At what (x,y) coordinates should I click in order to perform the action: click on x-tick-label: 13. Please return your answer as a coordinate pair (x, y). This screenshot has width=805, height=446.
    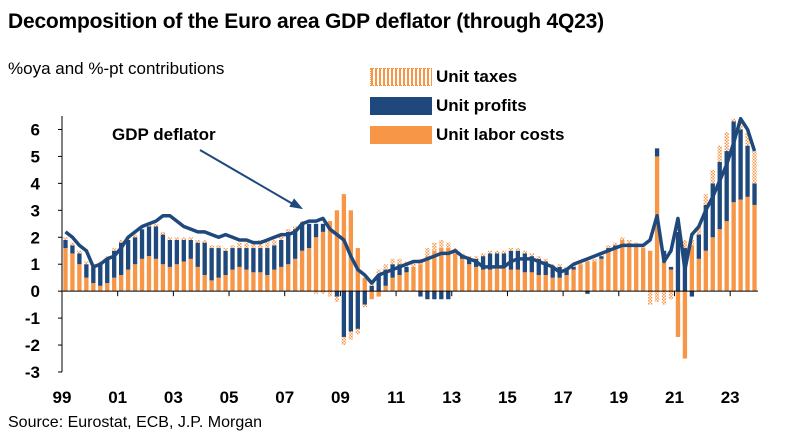
    Looking at the image, I should click on (451, 397).